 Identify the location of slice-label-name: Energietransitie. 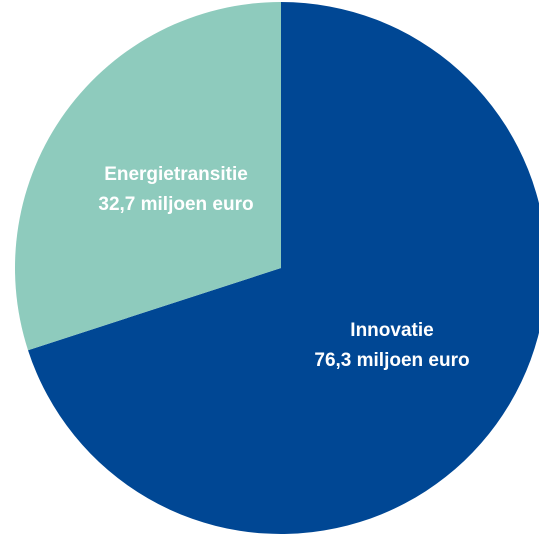
(176, 174).